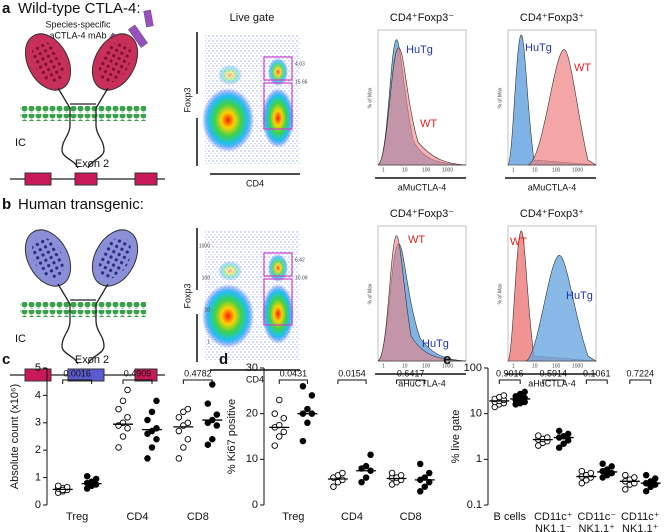 Image resolution: width=664 pixels, height=532 pixels. I want to click on p-value: 0.7224, so click(640, 373).